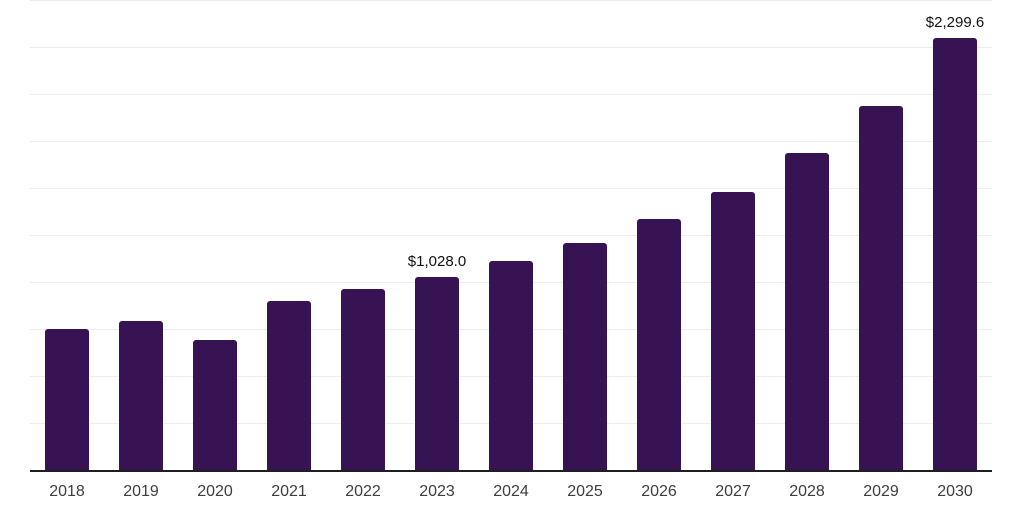 The height and width of the screenshot is (512, 1024). I want to click on x-tick-2022: 2022, so click(363, 491).